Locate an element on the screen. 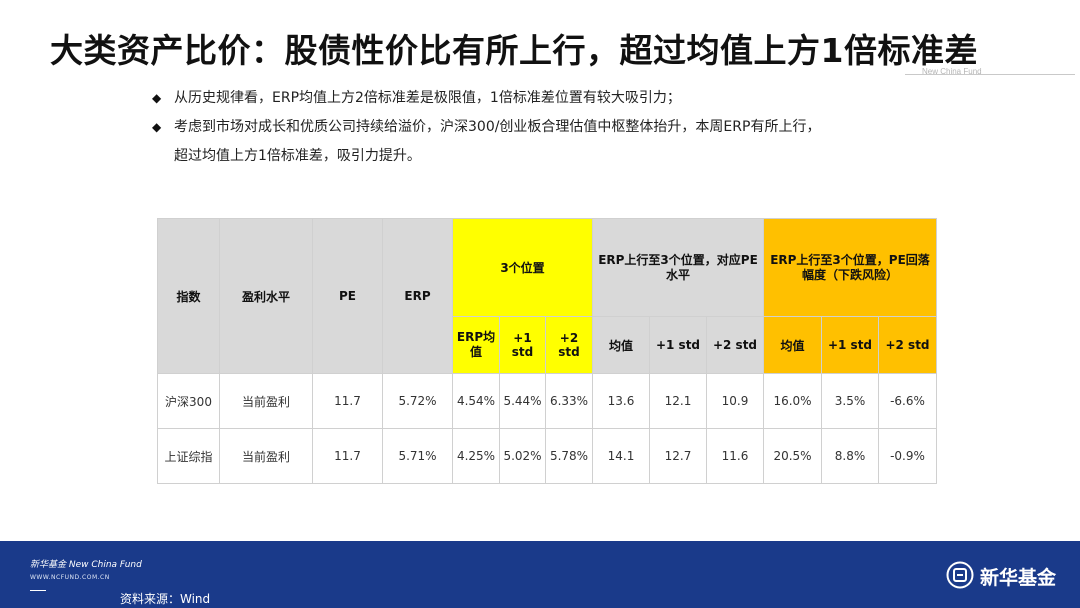 This screenshot has width=1080, height=608. bullet-item: ◆ 从历史规律看，ERP均值上方2倍标准差是极限值，1倍标准差位置有较大吸引力； is located at coordinates (562, 98).